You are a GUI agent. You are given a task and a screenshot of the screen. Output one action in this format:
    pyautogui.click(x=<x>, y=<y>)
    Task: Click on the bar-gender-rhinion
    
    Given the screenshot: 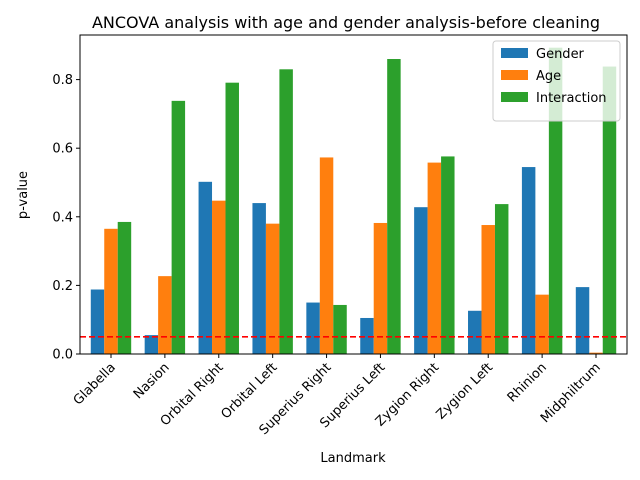 What is the action you would take?
    pyautogui.click(x=528, y=260)
    